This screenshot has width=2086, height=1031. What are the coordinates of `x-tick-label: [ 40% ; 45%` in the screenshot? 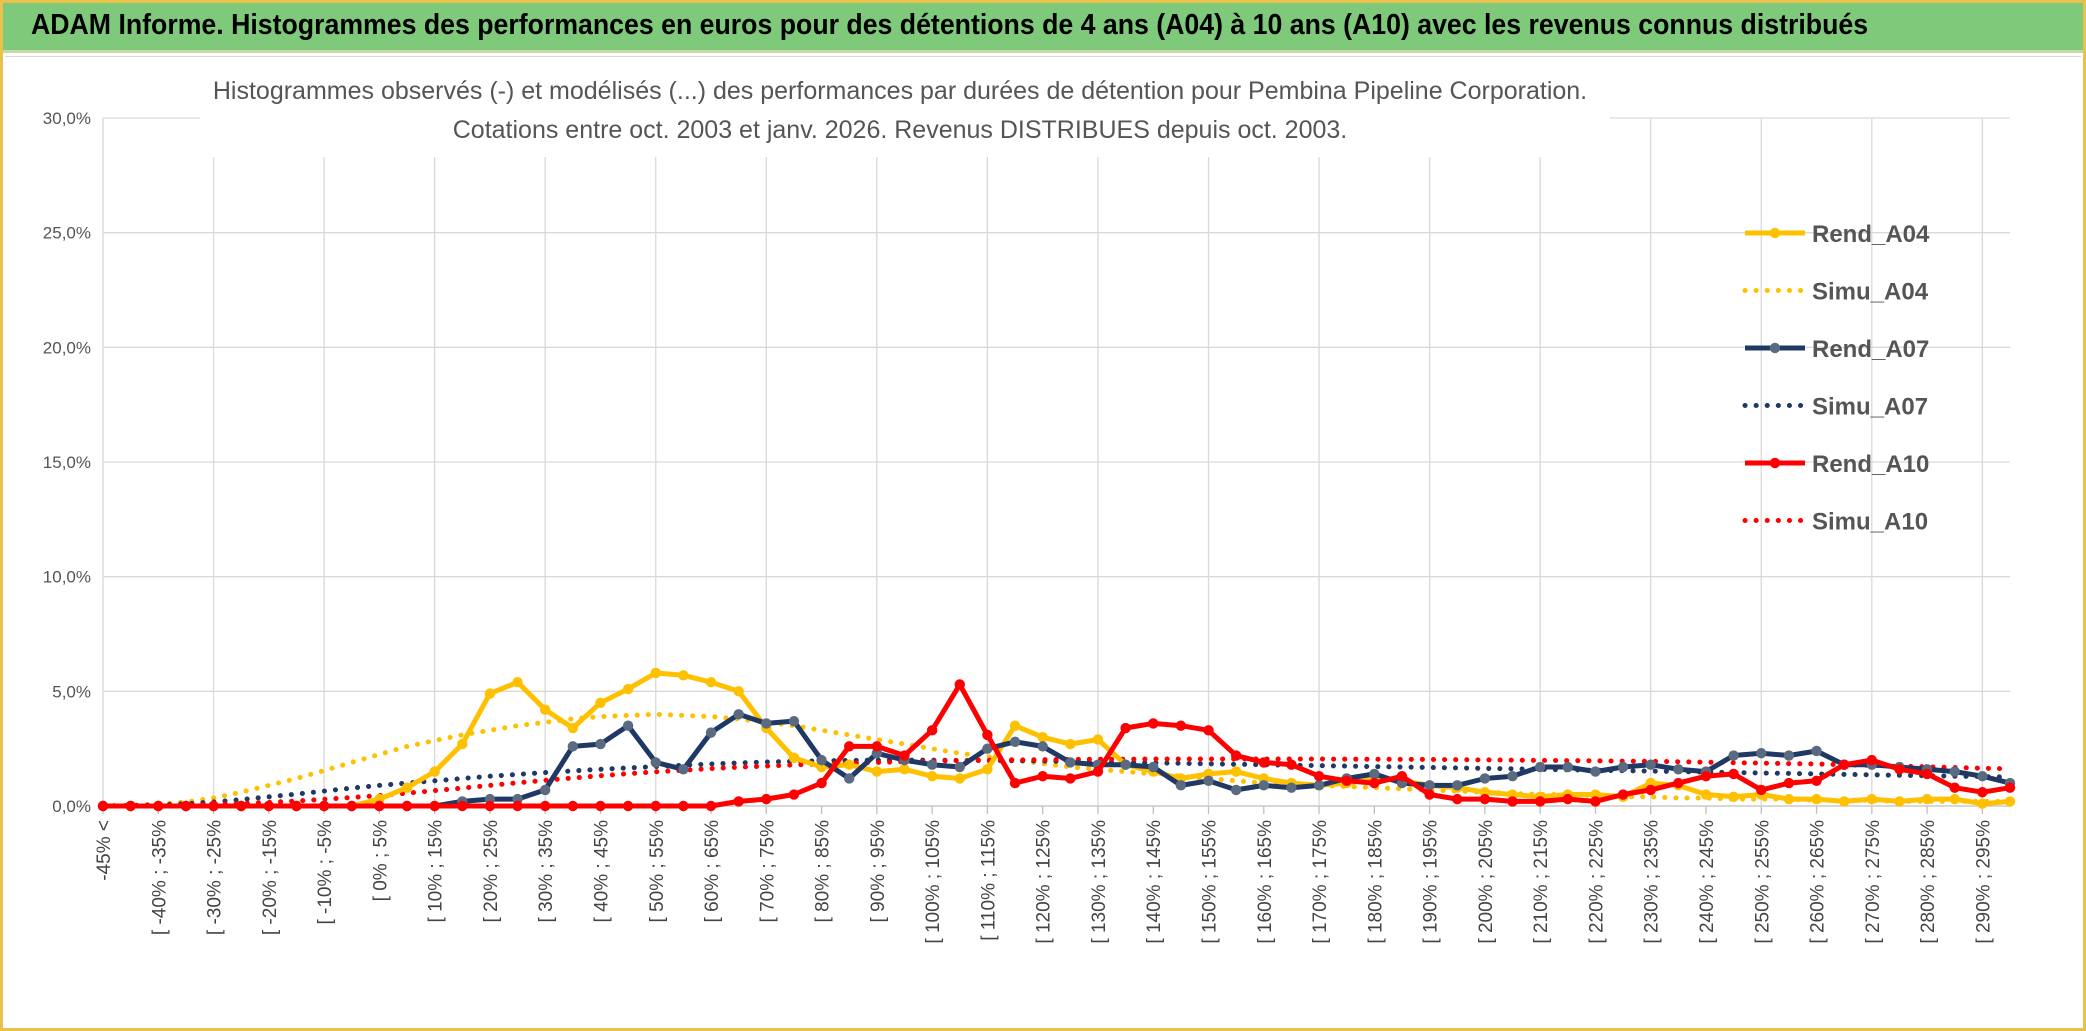 It's located at (601, 871).